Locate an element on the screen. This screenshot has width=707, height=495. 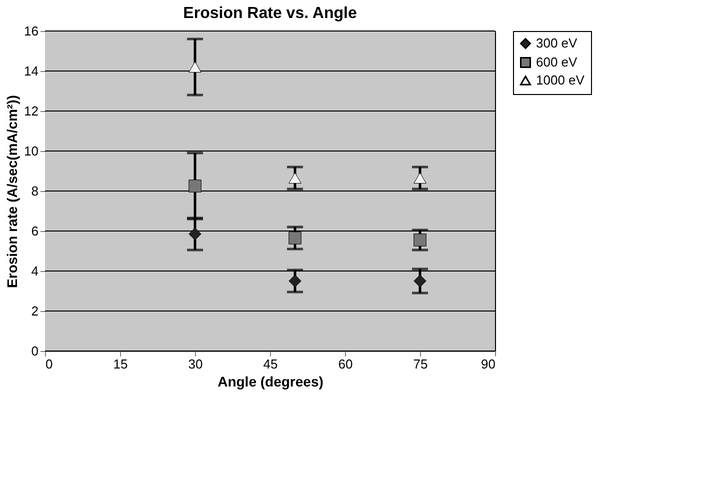
legend-label: 1000 eV is located at coordinates (560, 80).